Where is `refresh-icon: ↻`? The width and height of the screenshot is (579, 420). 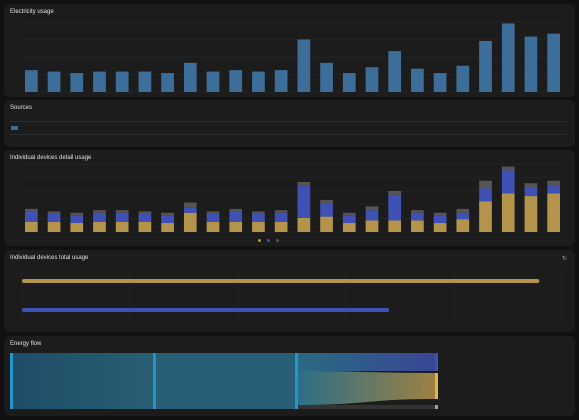
refresh-icon: ↻ is located at coordinates (564, 259).